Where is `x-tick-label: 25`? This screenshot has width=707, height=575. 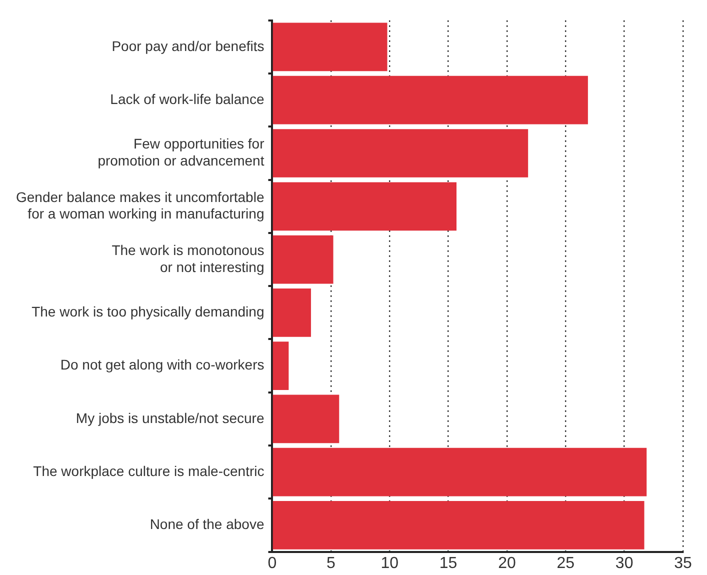 x-tick-label: 25 is located at coordinates (565, 563).